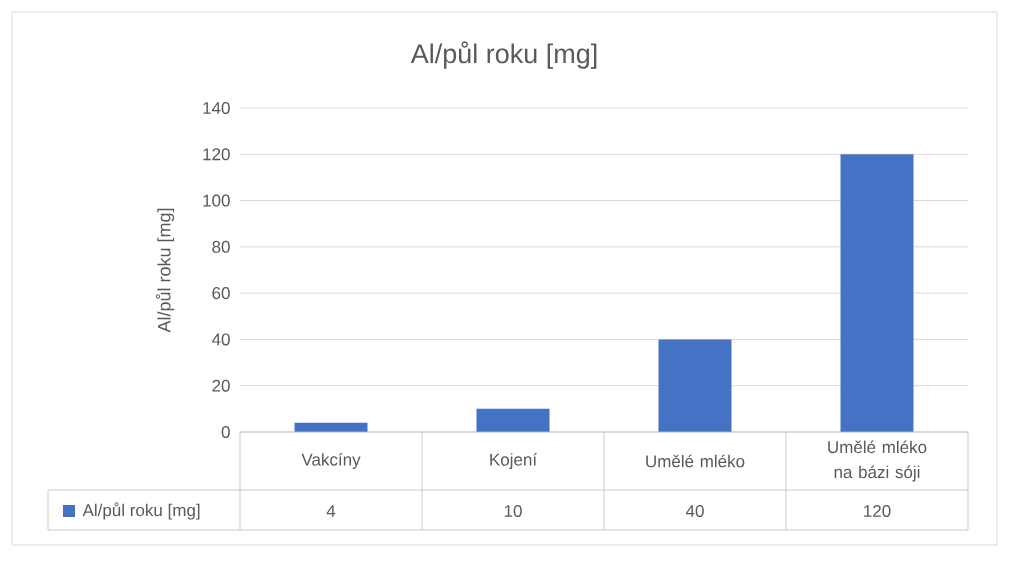  Describe the element at coordinates (225, 432) in the screenshot. I see `y-tick-label: 0` at that location.